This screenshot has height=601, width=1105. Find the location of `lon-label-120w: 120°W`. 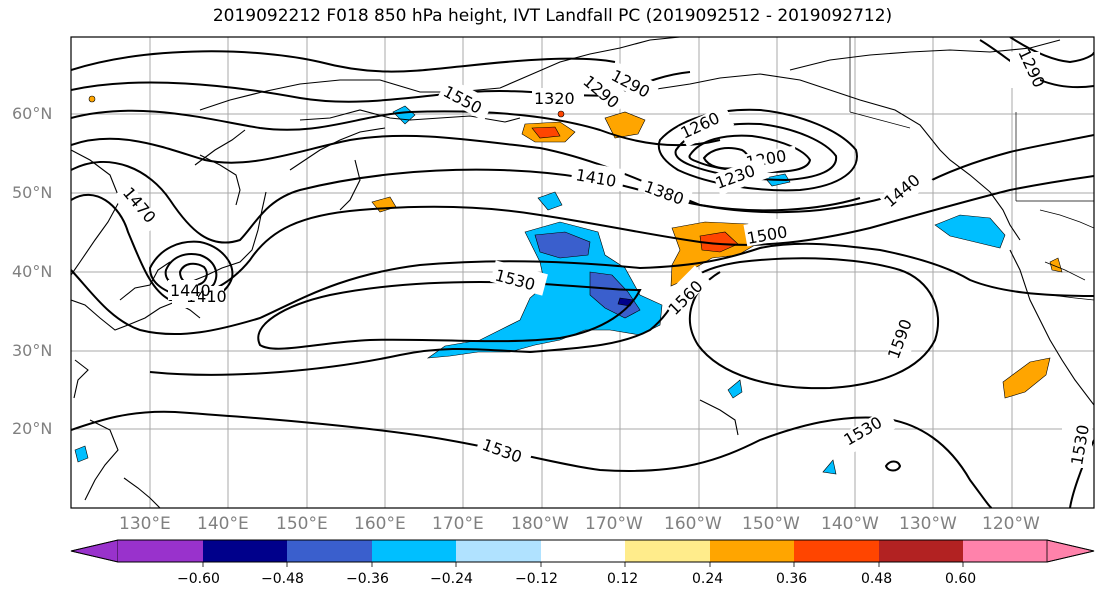

lon-label-120w: 120°W is located at coordinates (1011, 524).